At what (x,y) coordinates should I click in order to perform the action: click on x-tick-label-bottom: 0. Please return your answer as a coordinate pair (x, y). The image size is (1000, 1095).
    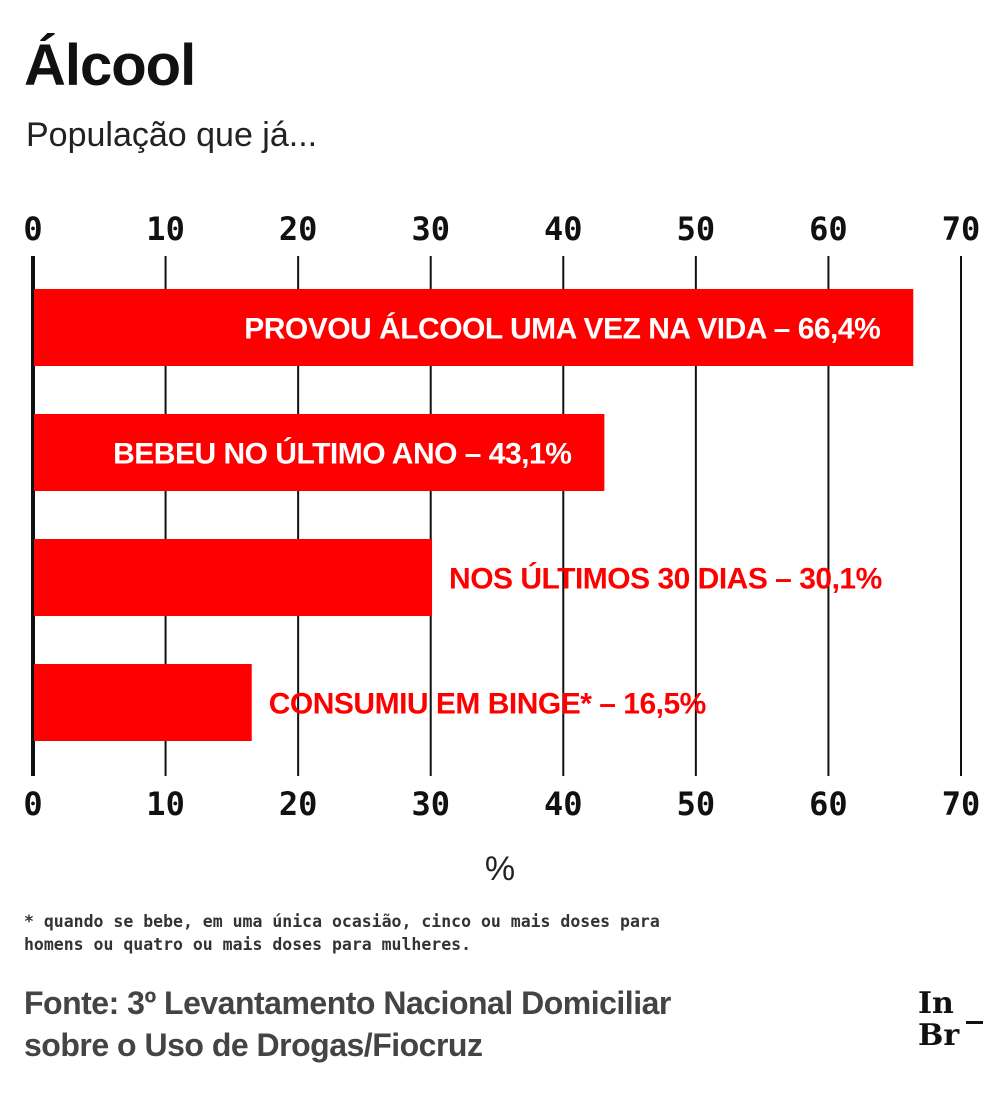
    Looking at the image, I should click on (32, 804).